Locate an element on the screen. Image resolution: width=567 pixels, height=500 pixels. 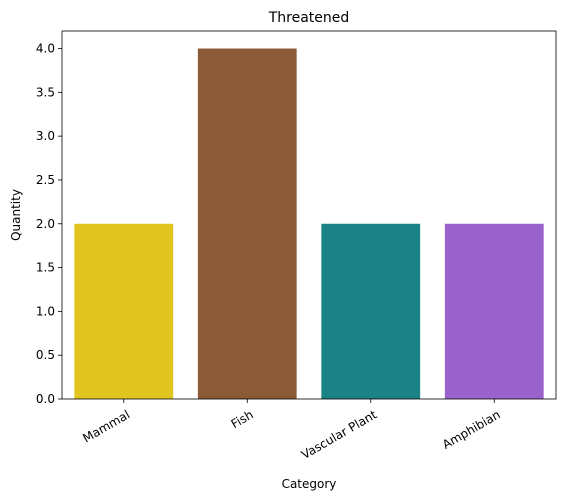
y-tick-label: 0.5 is located at coordinates (45, 355).